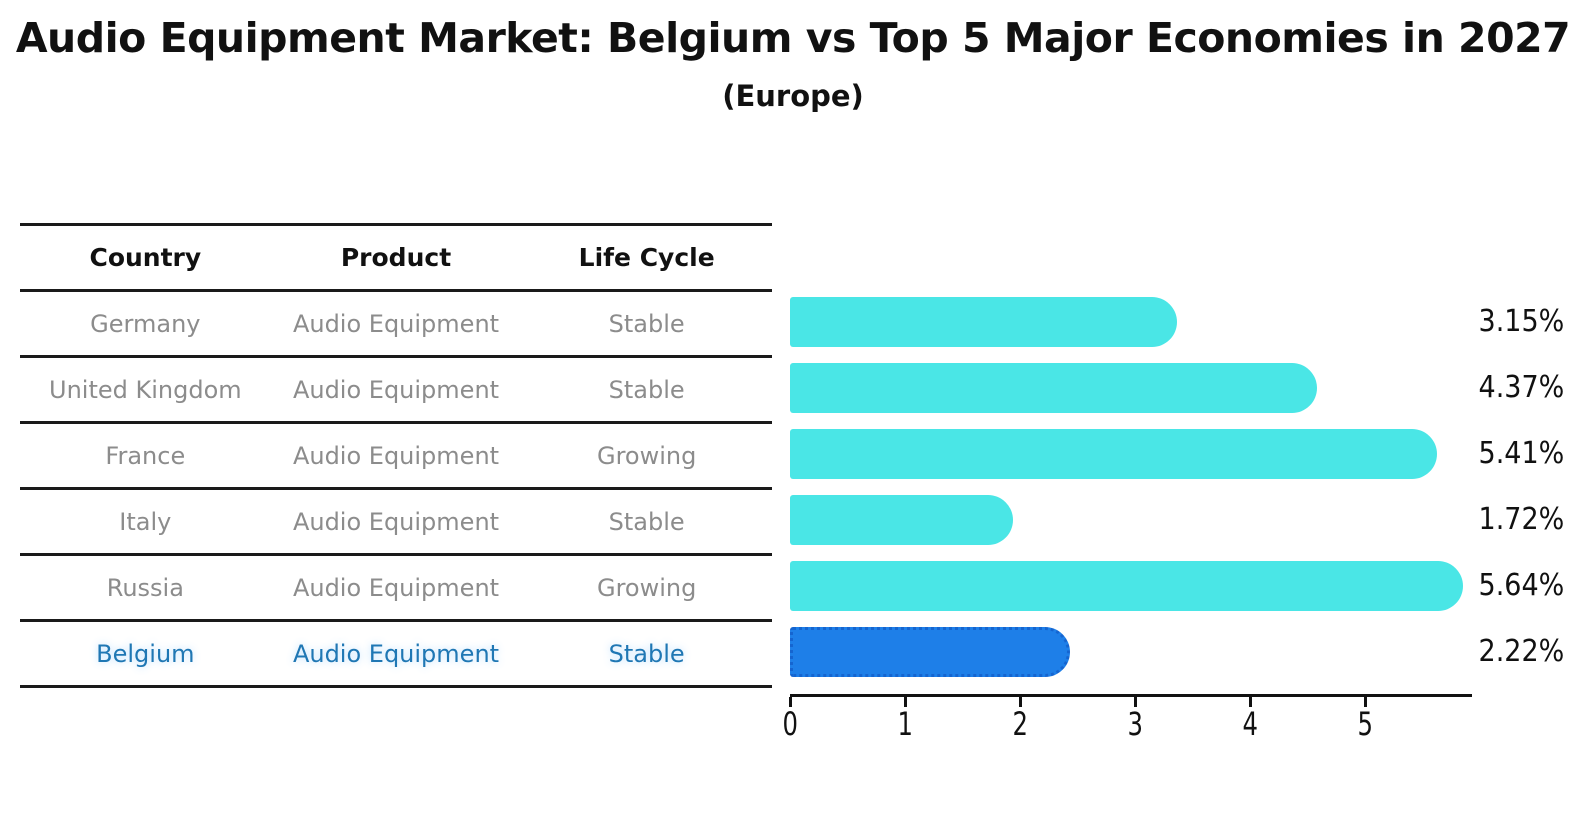  I want to click on column-header-product: Product, so click(396, 257).